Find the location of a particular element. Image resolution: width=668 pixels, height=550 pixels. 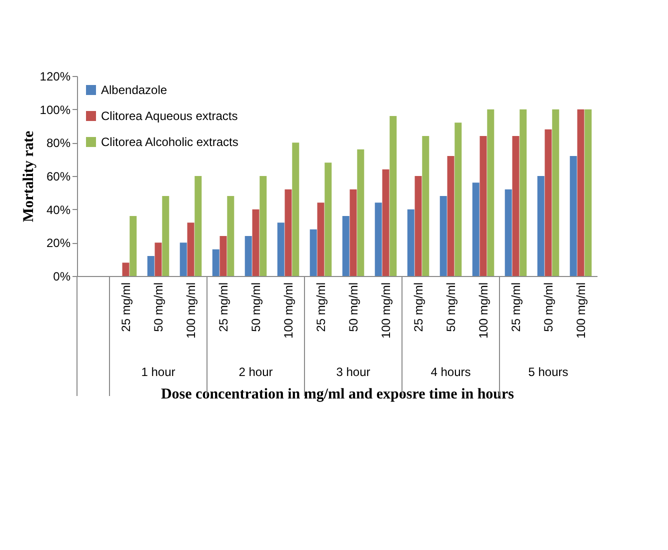

y-tick-label: 40% is located at coordinates (58, 209).